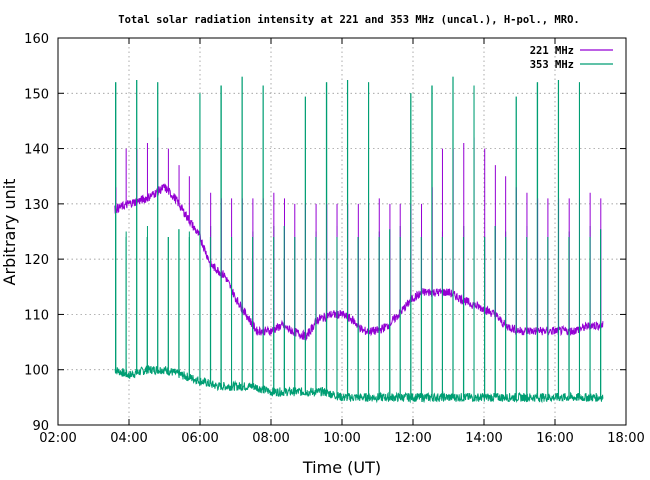 This screenshot has height=480, width=650. Describe the element at coordinates (128, 438) in the screenshot. I see `x-tick-label: 04:00` at that location.